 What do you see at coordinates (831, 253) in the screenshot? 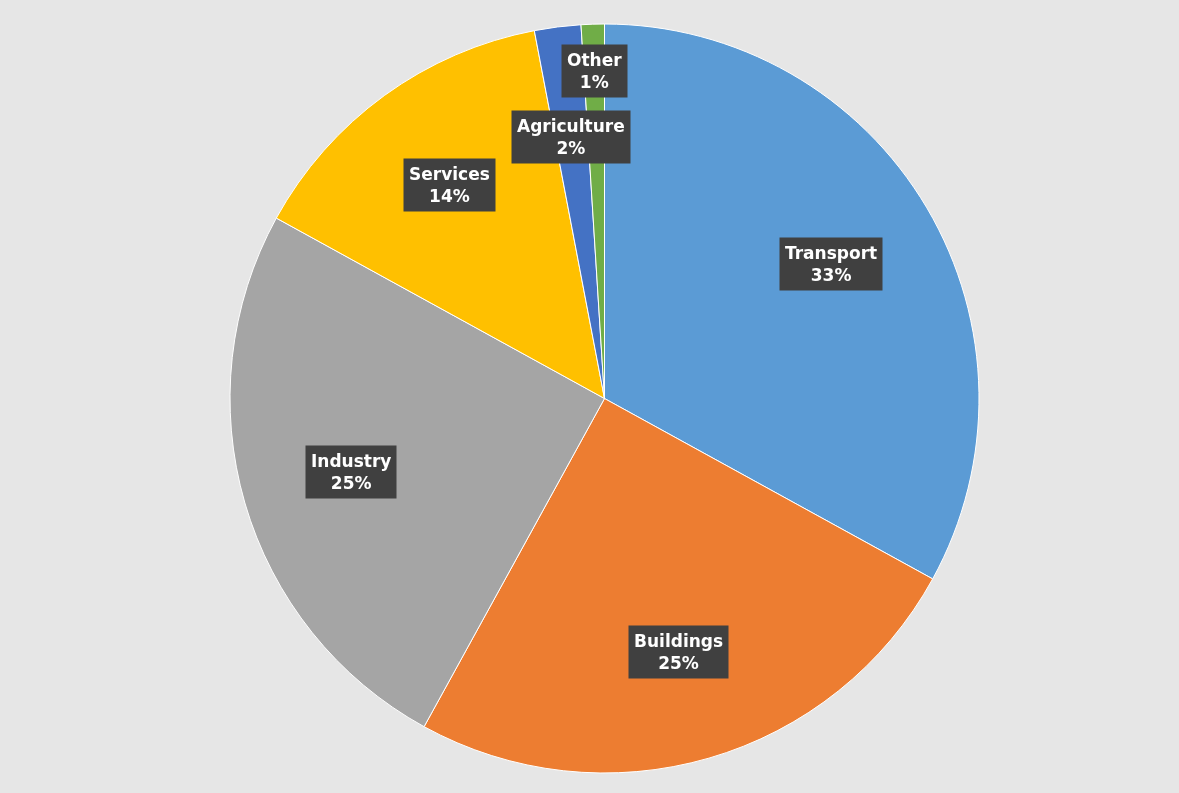
I see `slice-label: Transport` at bounding box center [831, 253].